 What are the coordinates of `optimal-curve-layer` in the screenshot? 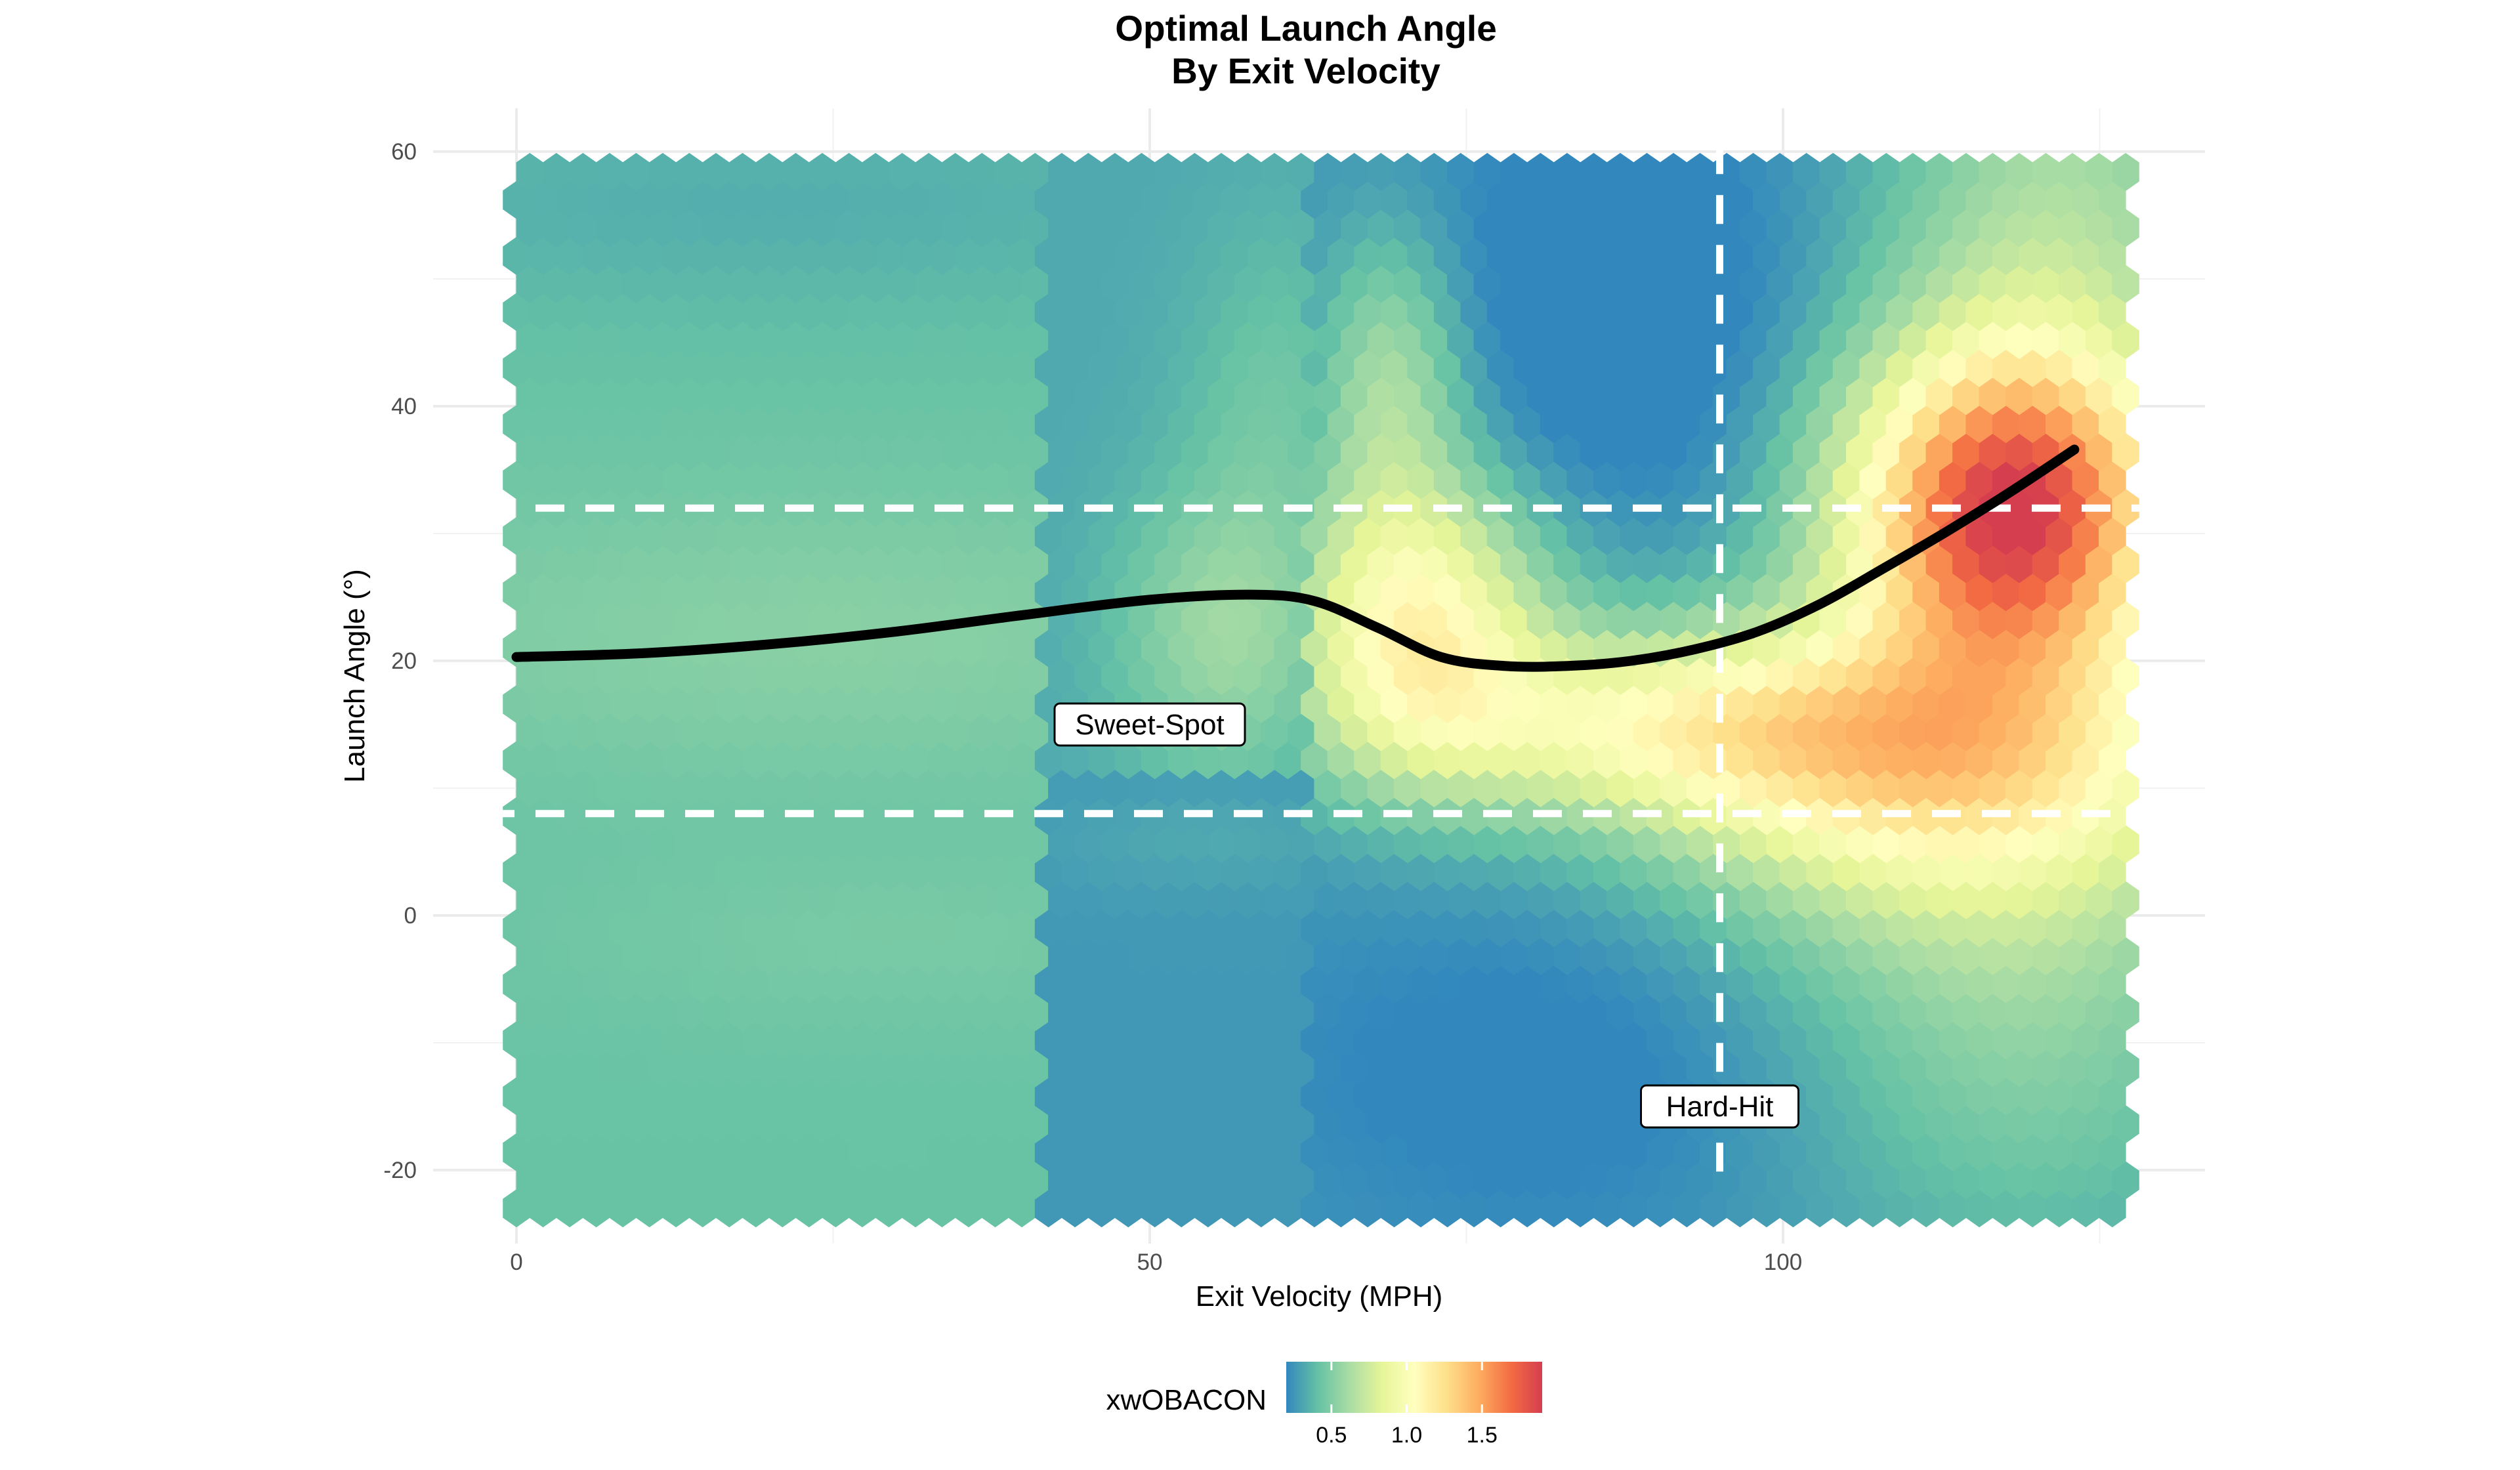 It's located at (1295, 558).